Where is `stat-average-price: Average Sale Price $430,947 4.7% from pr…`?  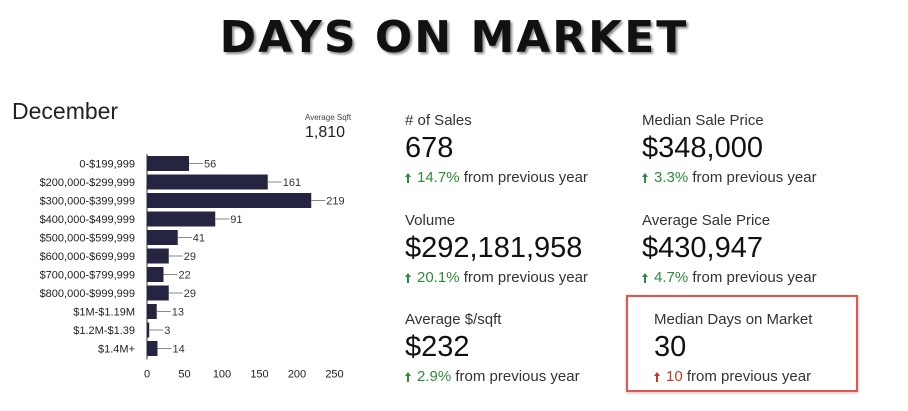 stat-average-price: Average Sale Price $430,947 4.7% from pr… is located at coordinates (729, 249).